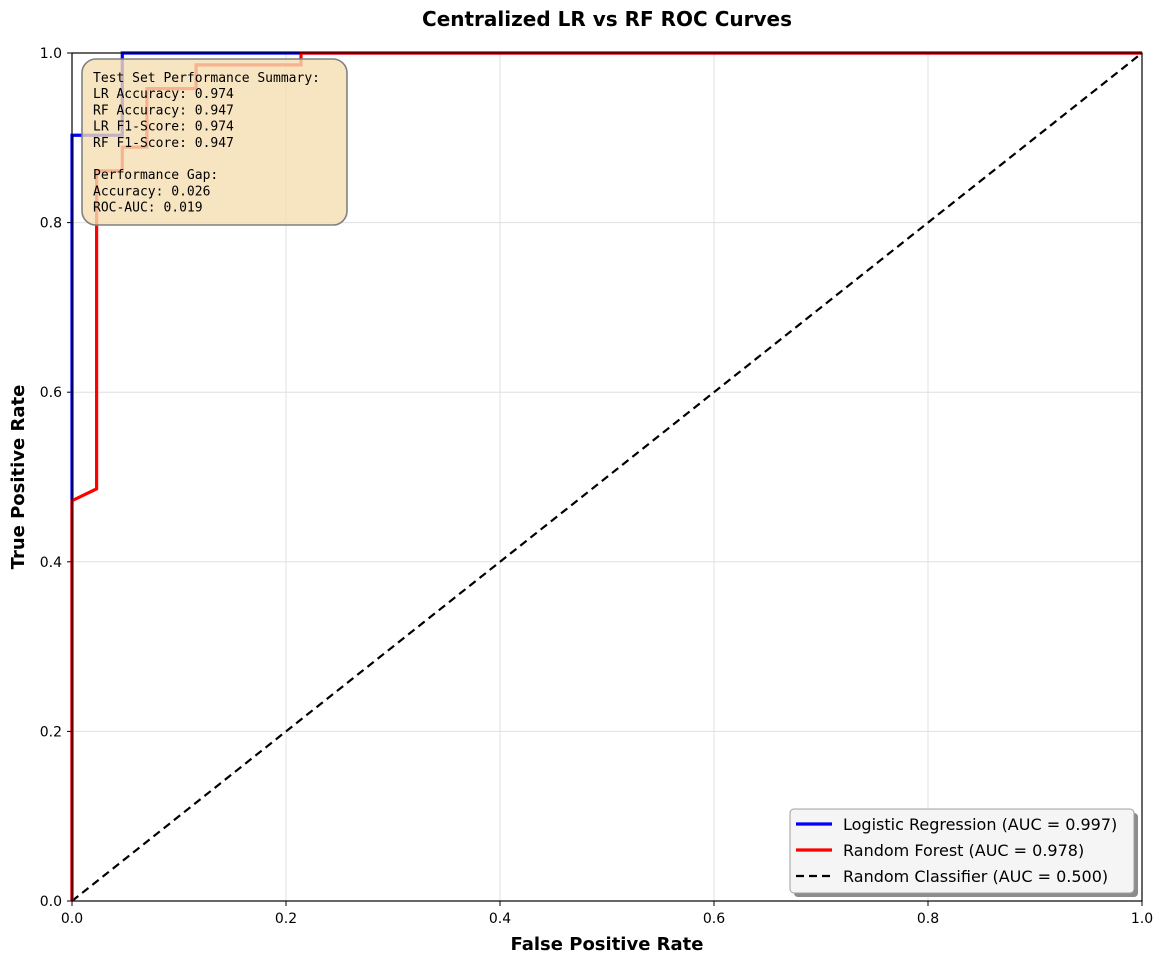 The height and width of the screenshot is (964, 1164). Describe the element at coordinates (206, 78) in the screenshot. I see `summary-line: Test Set Performance Summary:` at that location.